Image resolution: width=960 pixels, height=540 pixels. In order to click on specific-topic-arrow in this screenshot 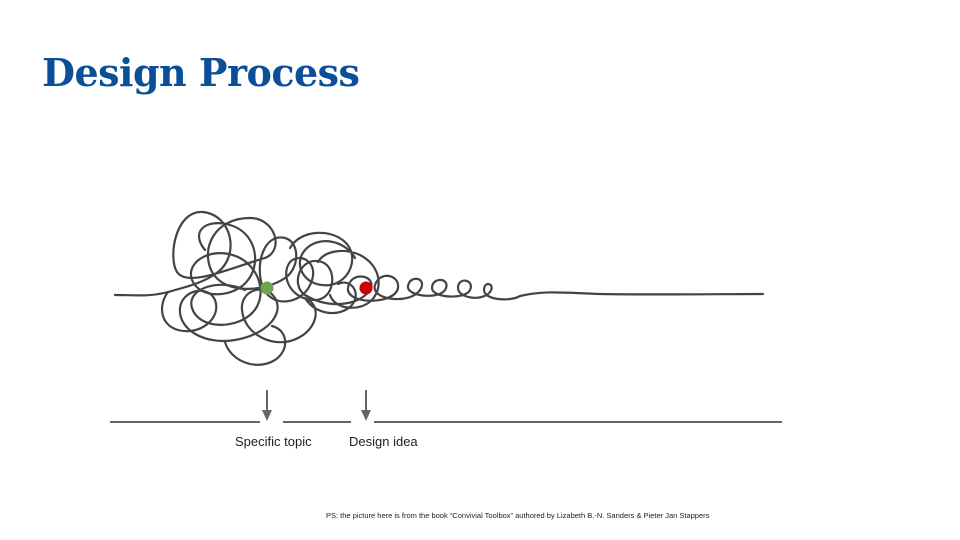, I will do `click(267, 405)`.